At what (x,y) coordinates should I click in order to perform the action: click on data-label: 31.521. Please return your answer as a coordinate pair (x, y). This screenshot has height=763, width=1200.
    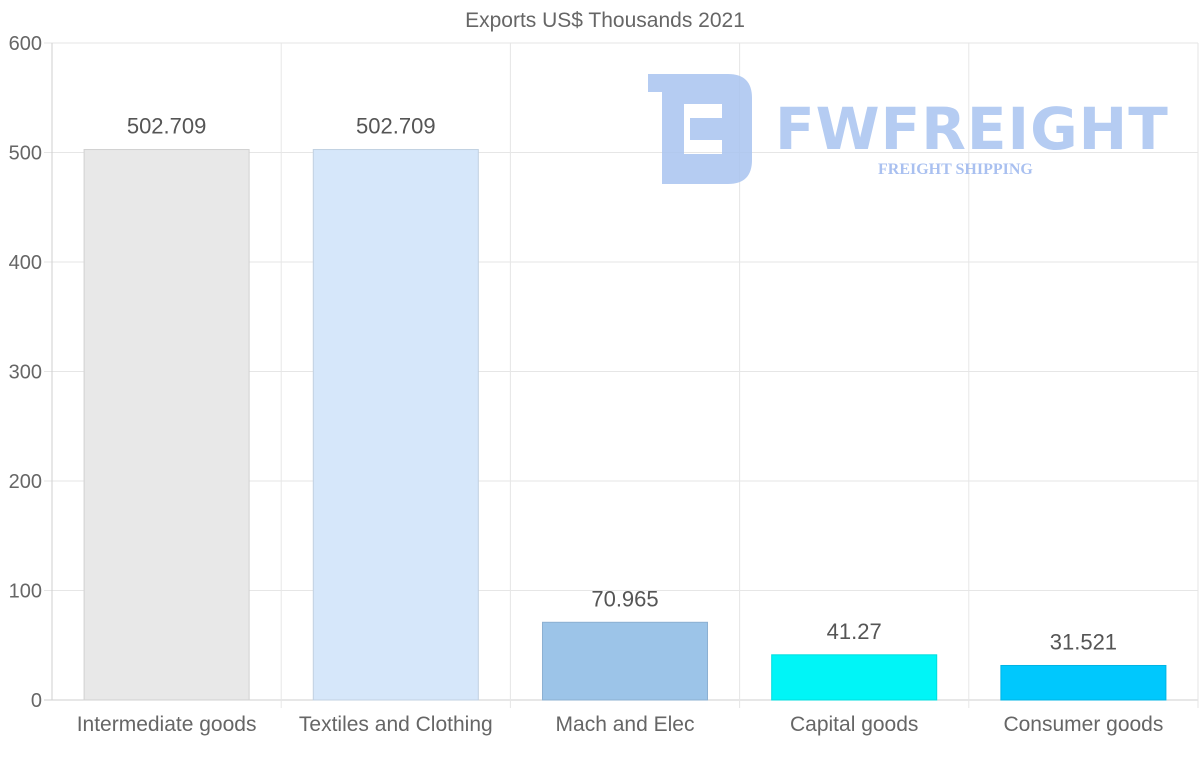
    Looking at the image, I should click on (1083, 641).